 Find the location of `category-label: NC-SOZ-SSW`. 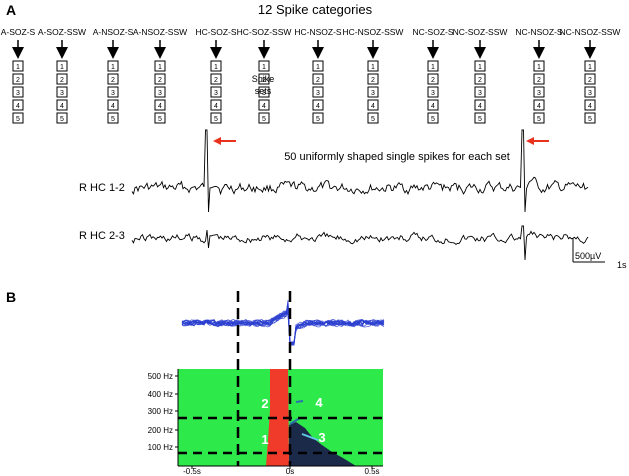

category-label: NC-SOZ-SSW is located at coordinates (480, 32).